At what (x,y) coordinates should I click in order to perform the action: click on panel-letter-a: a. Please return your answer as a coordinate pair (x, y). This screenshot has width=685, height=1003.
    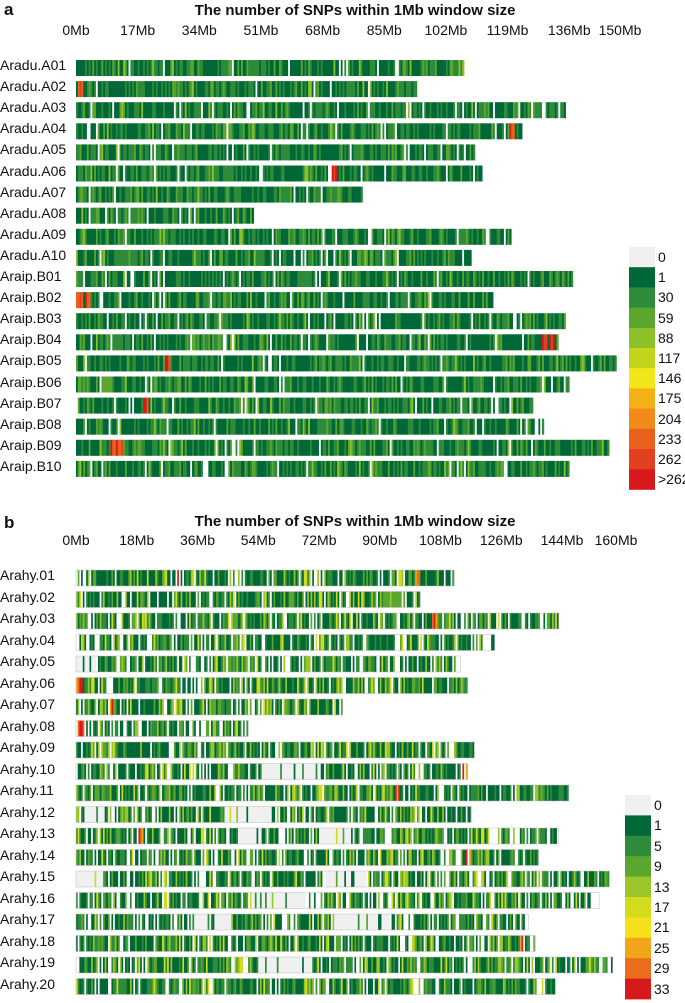
    Looking at the image, I should click on (9, 9).